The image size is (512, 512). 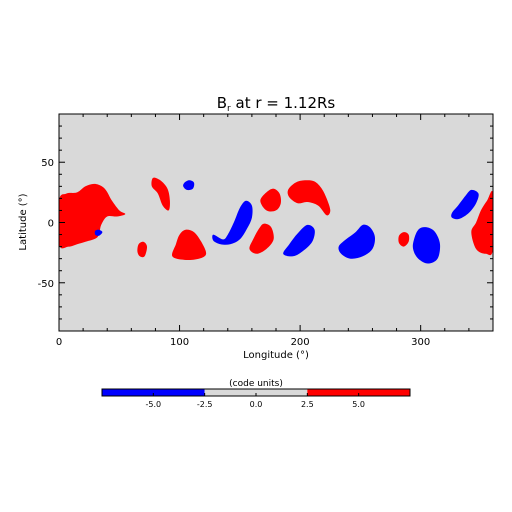 I want to click on title-main: B, so click(x=222, y=103).